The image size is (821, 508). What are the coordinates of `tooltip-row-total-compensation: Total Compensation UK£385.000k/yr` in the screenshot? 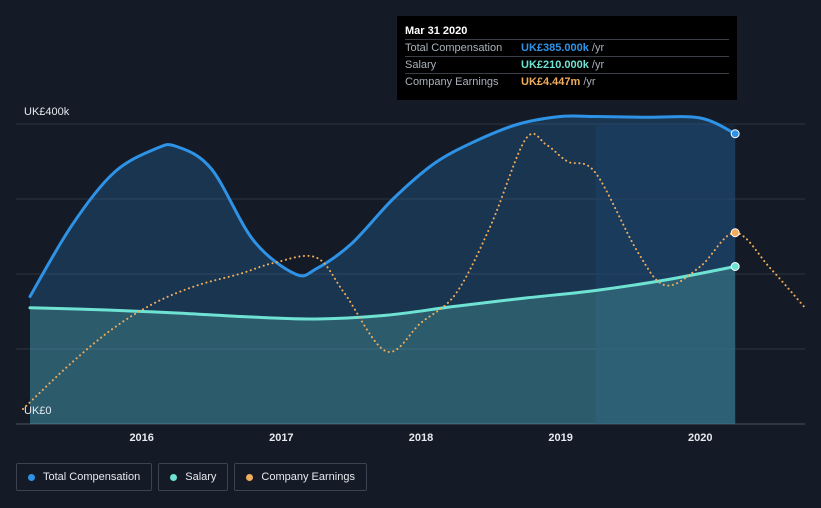 It's located at (567, 48).